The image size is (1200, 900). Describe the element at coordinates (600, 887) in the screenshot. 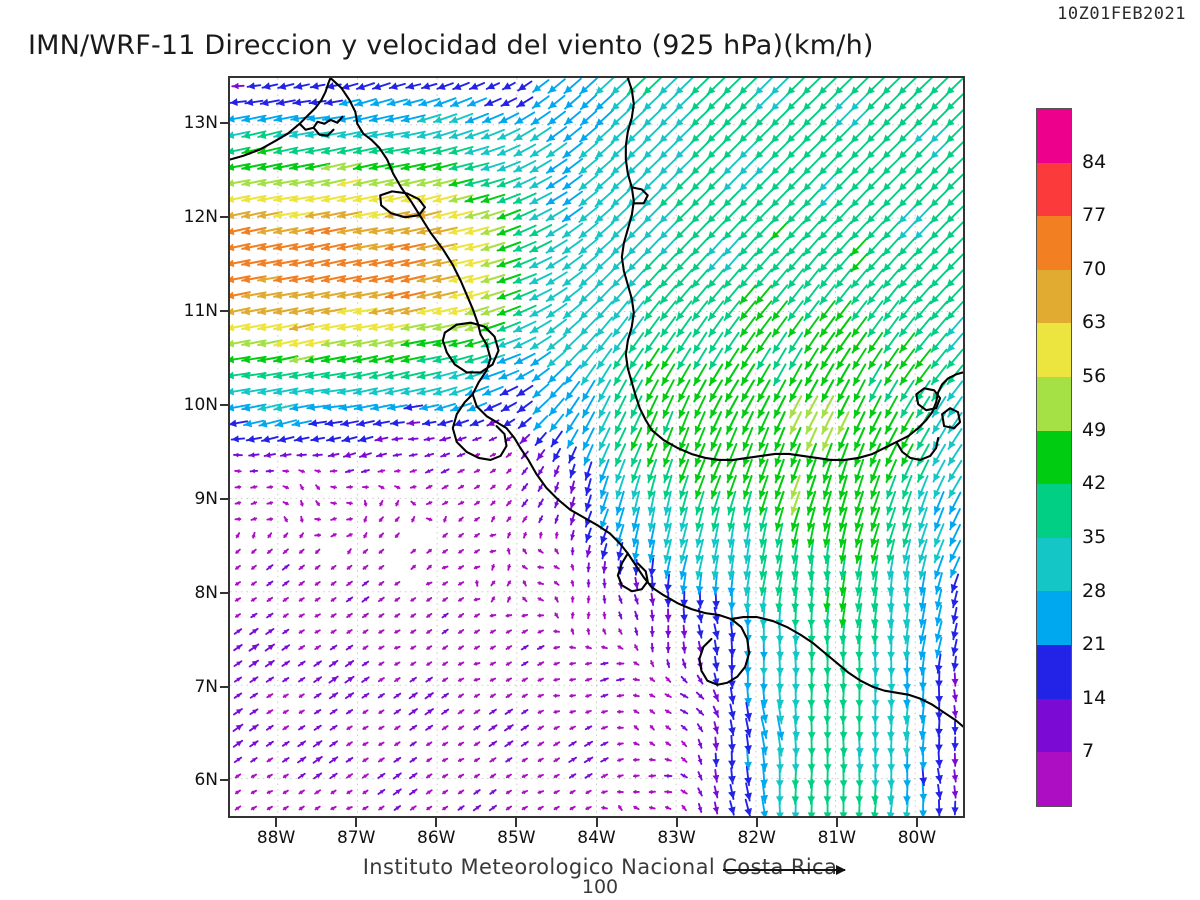

I see `reference-vector-label: 100` at that location.